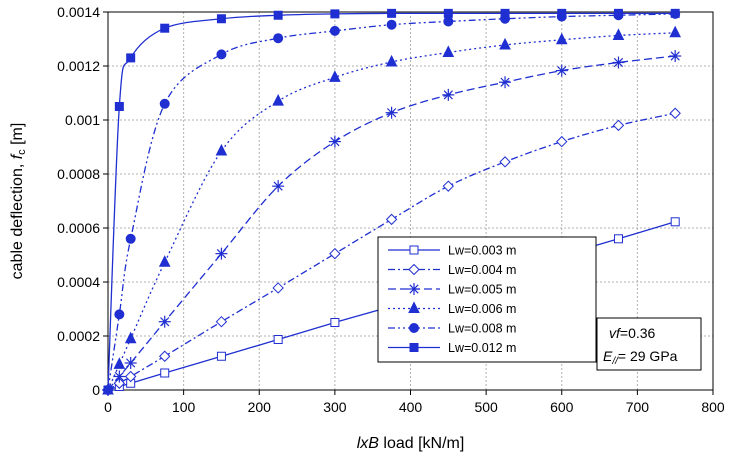  I want to click on legend-item: Lw=0.005 m, so click(452, 290).